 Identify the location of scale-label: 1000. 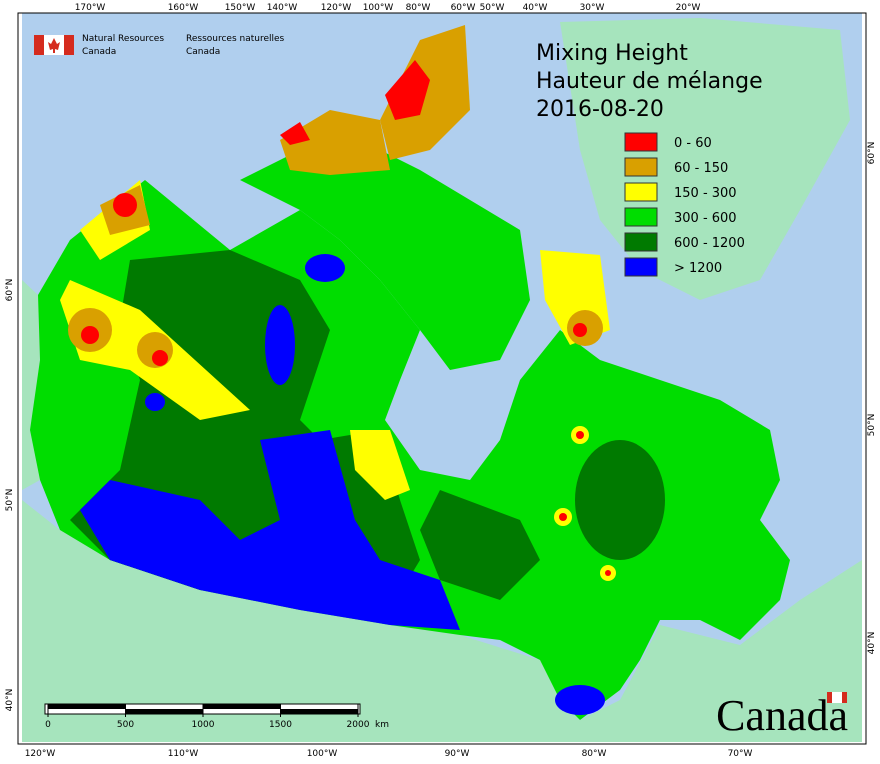
(203, 725).